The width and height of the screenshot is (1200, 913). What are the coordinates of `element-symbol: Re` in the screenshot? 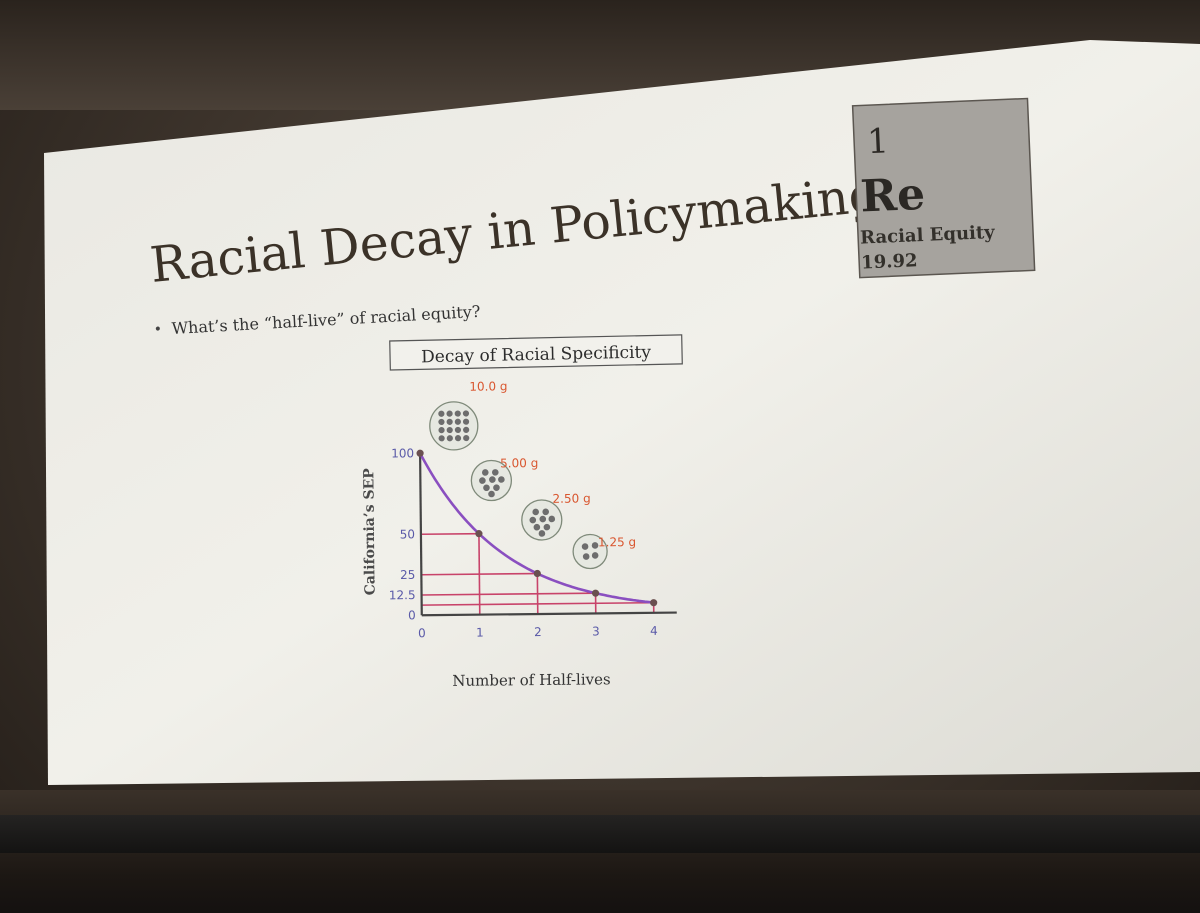 It's located at (892, 196).